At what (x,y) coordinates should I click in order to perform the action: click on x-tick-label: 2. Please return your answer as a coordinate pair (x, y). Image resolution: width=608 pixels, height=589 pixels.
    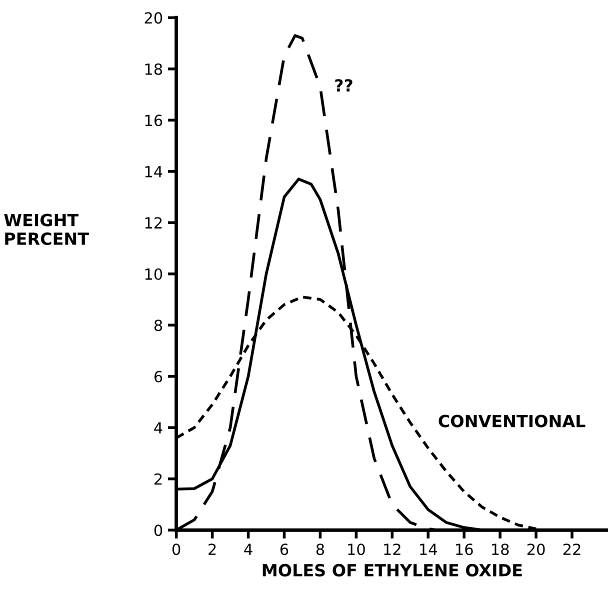
    Looking at the image, I should click on (212, 549).